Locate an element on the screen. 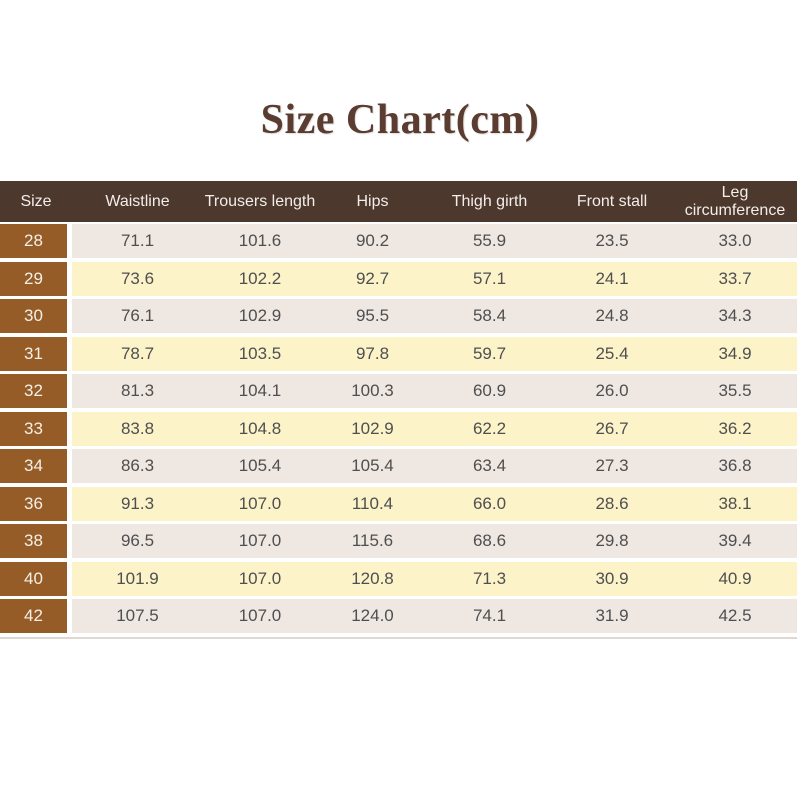 This screenshot has height=800, width=800. size-cell: 29 is located at coordinates (33, 278).